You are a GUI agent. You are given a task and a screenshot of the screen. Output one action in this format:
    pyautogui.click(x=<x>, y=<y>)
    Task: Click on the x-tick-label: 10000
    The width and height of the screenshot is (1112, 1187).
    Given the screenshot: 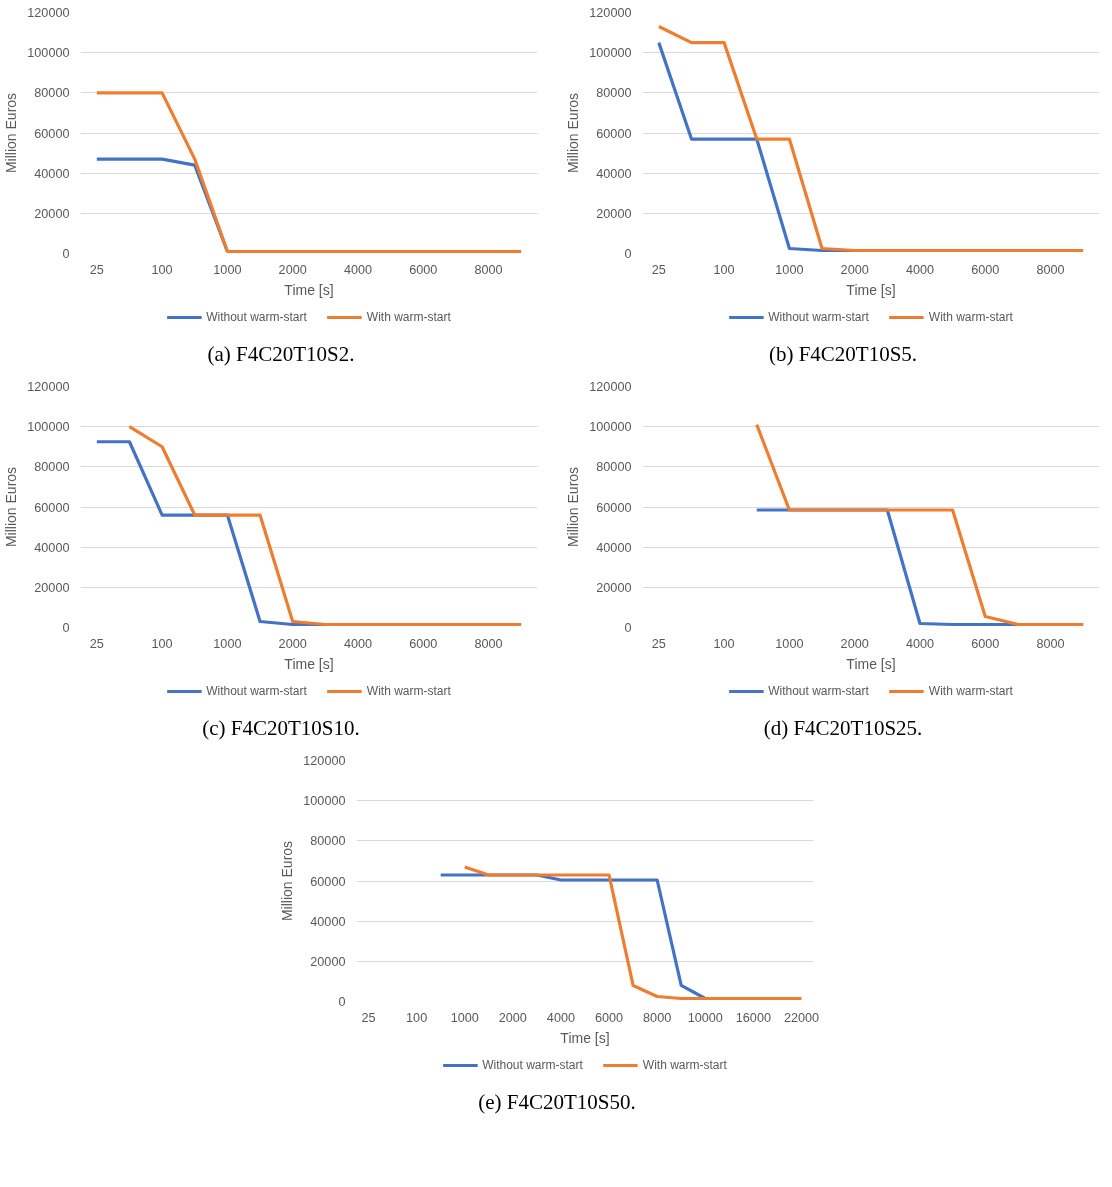 What is the action you would take?
    pyautogui.click(x=705, y=1017)
    